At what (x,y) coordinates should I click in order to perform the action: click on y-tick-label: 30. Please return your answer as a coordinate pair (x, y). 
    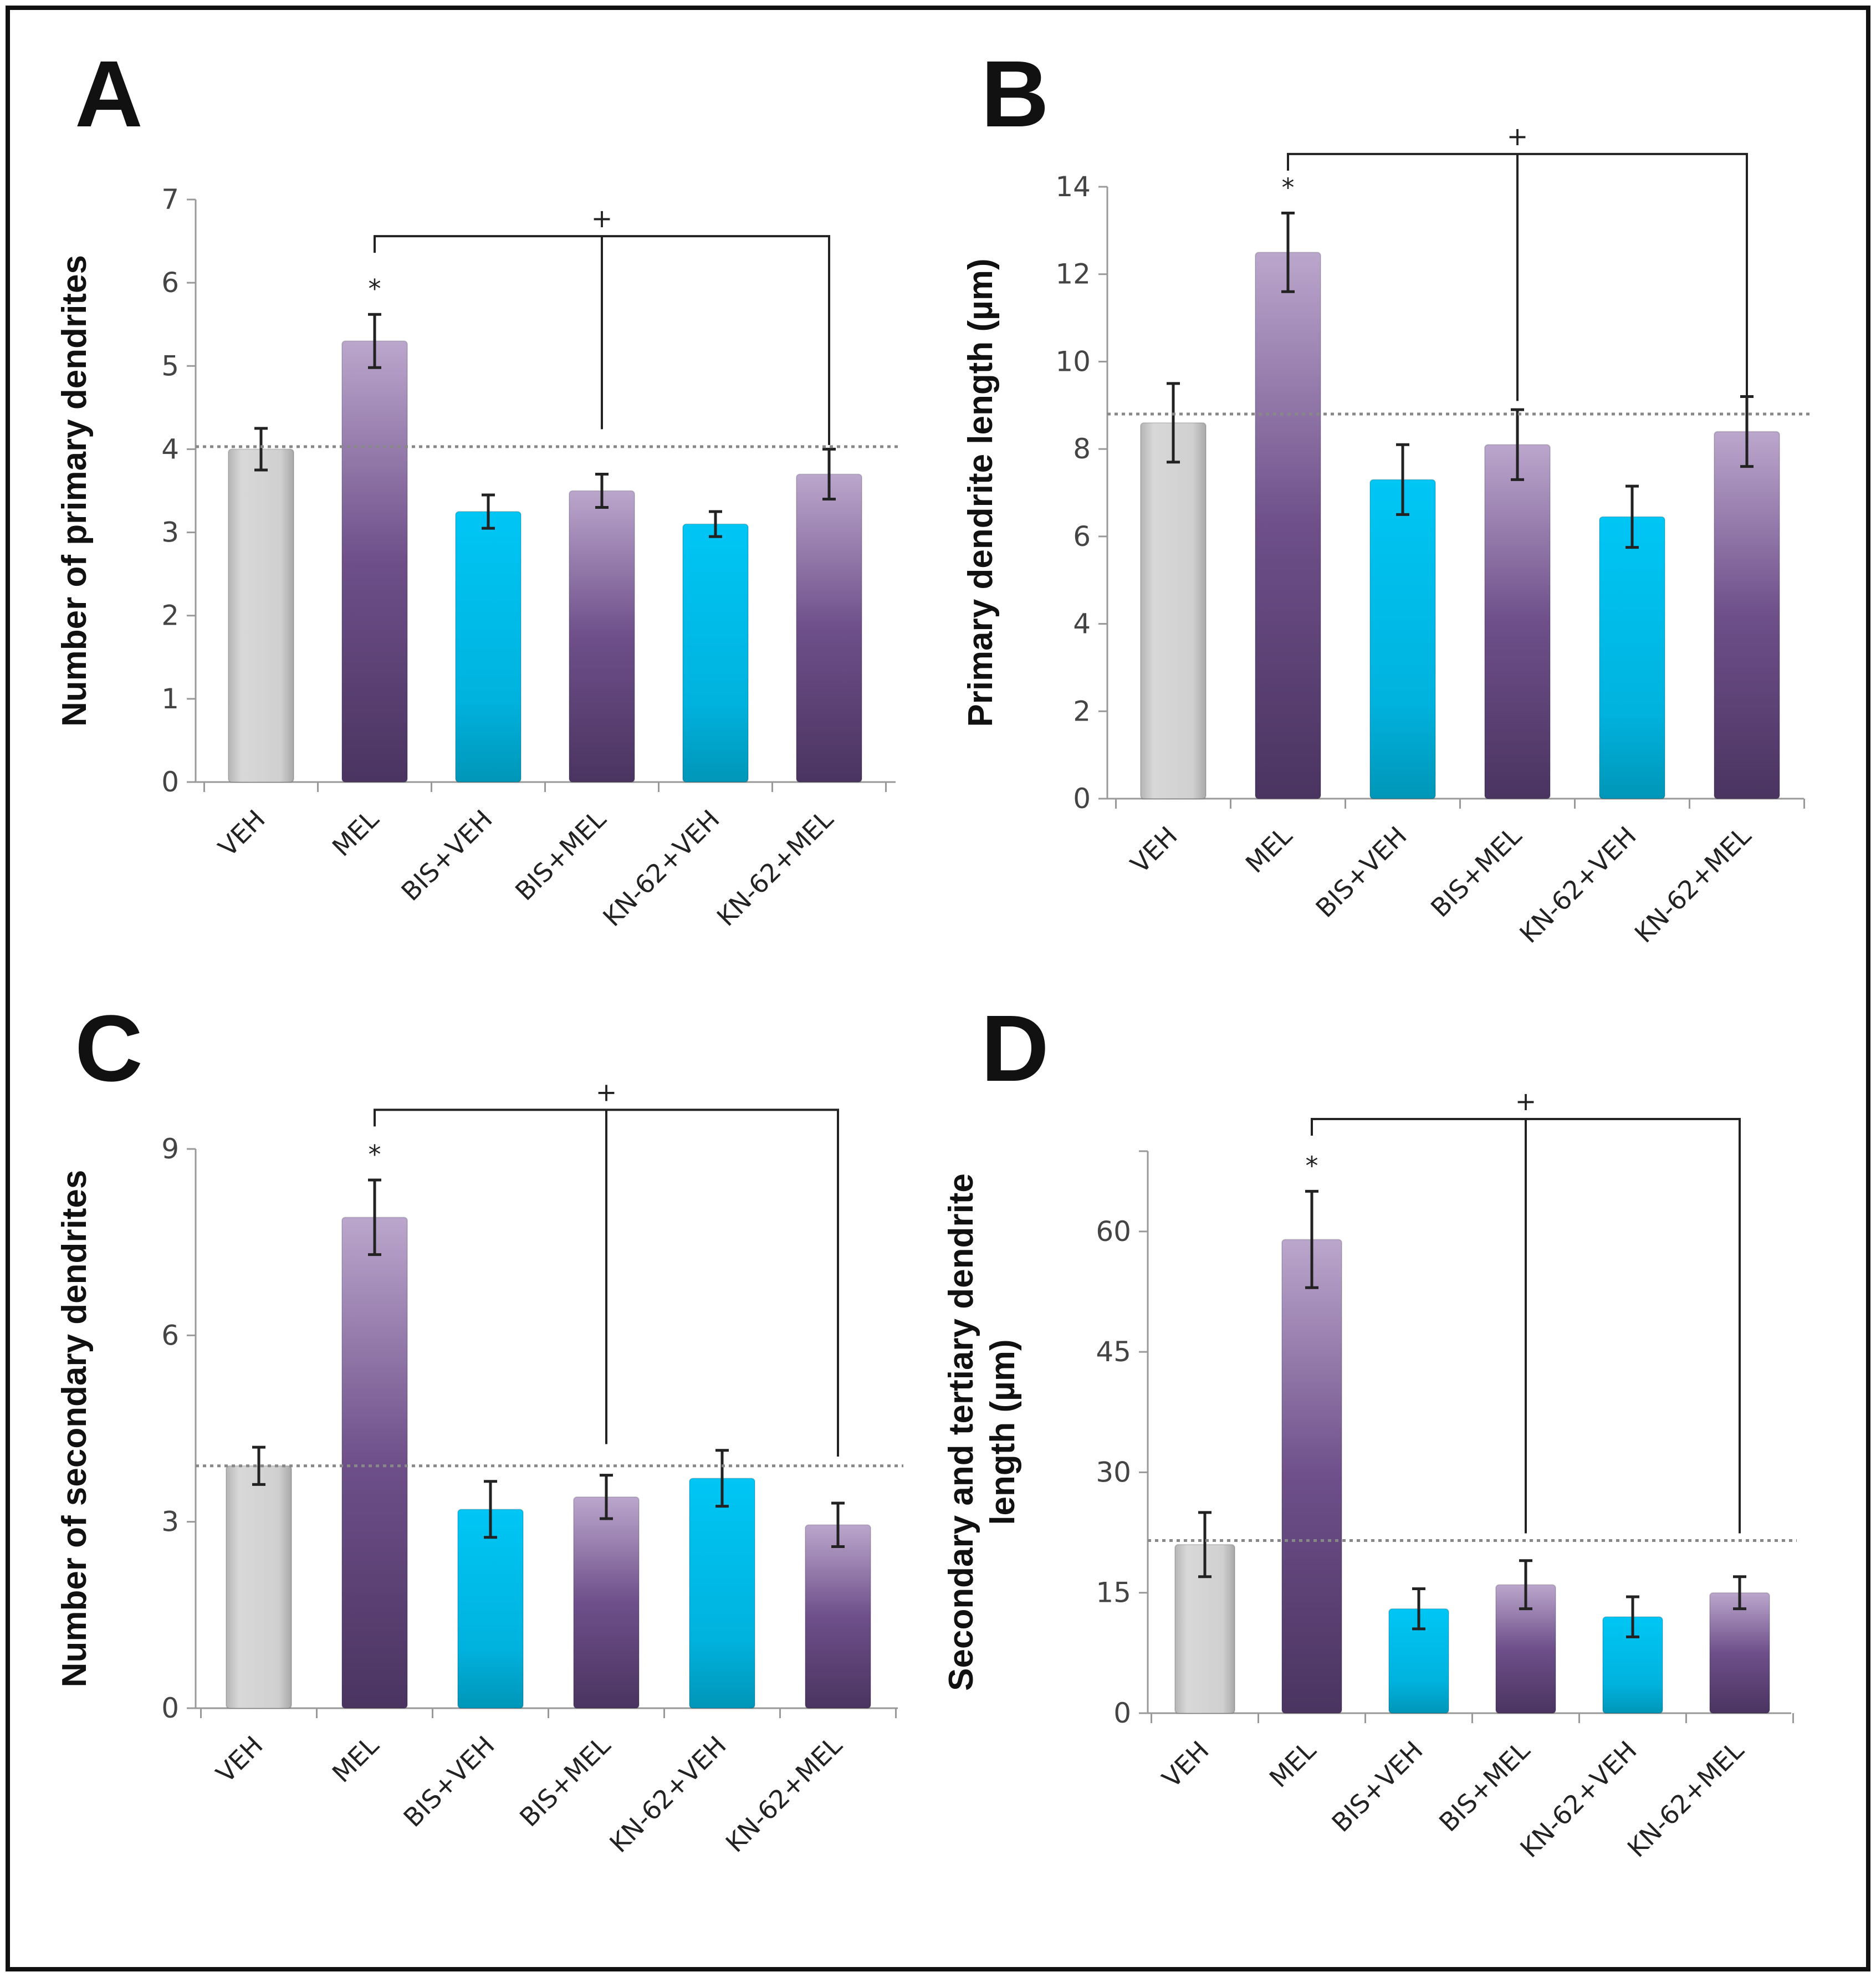
    Looking at the image, I should click on (1113, 1472).